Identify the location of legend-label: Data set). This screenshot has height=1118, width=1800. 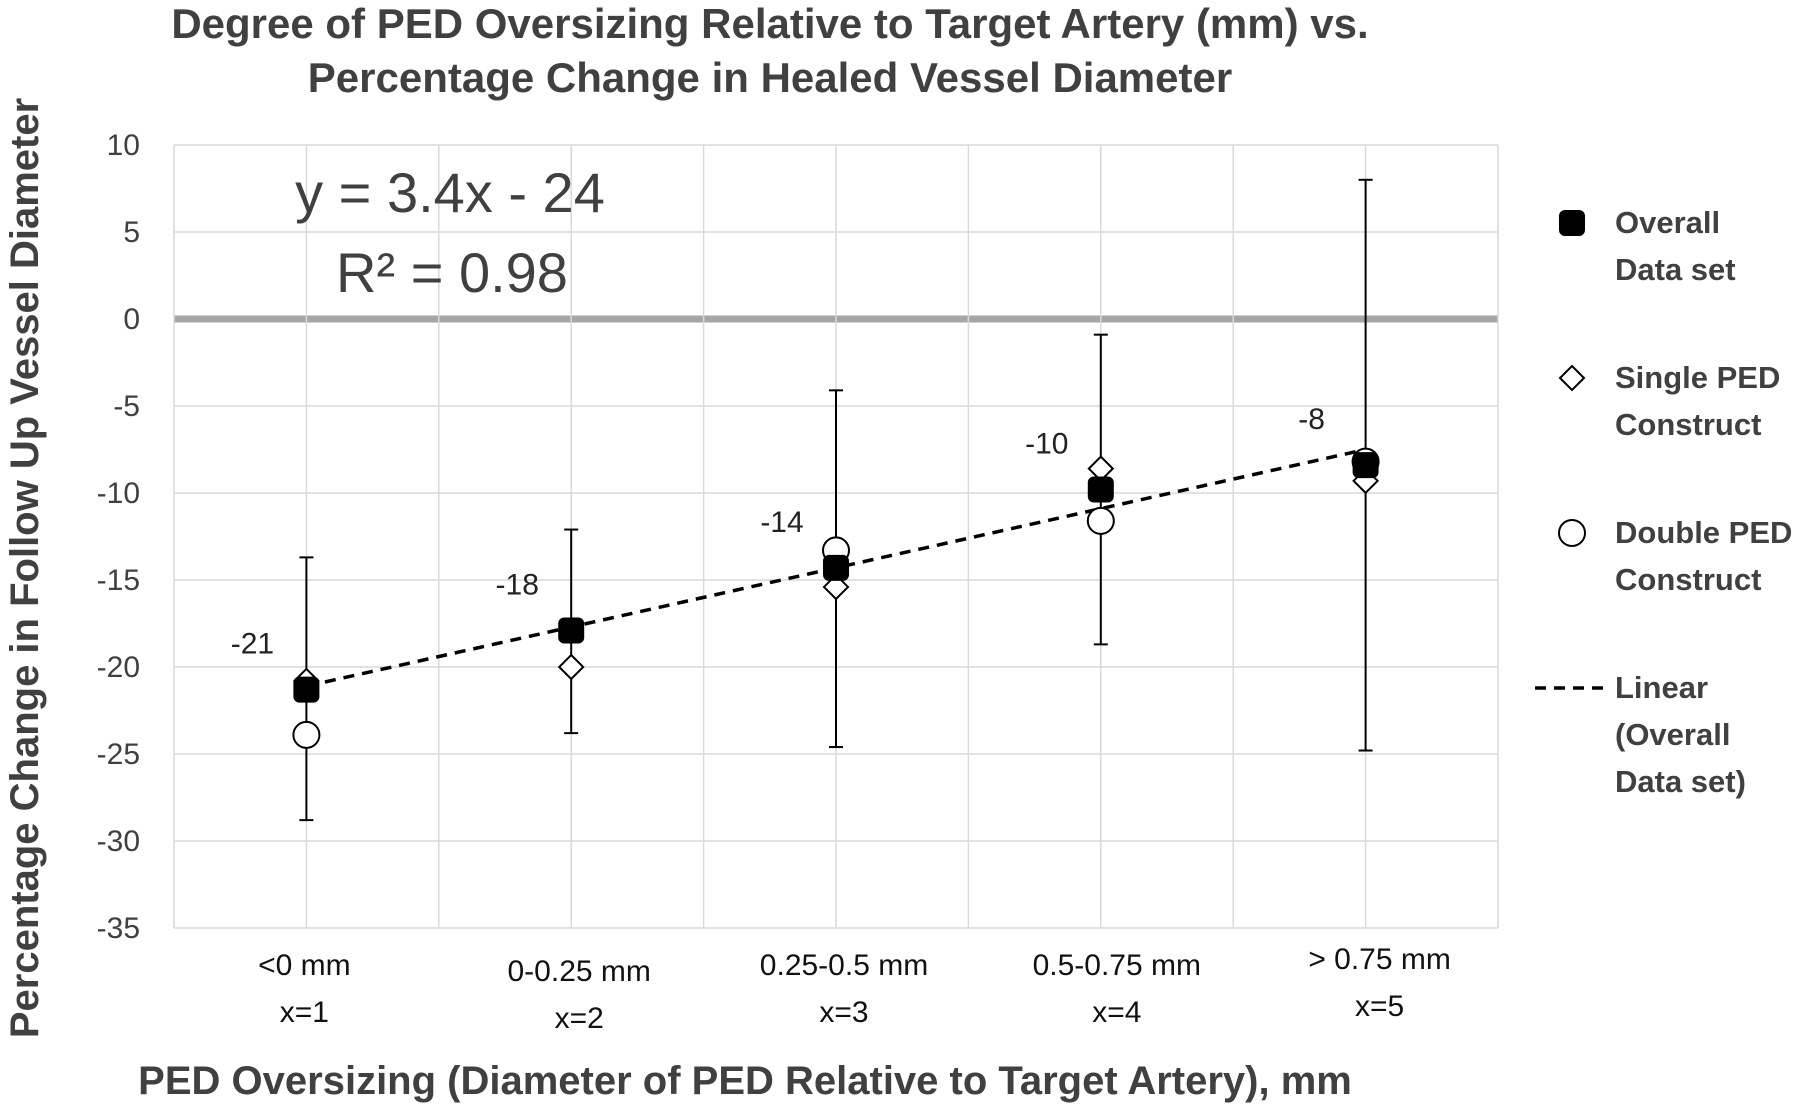
(1680, 781).